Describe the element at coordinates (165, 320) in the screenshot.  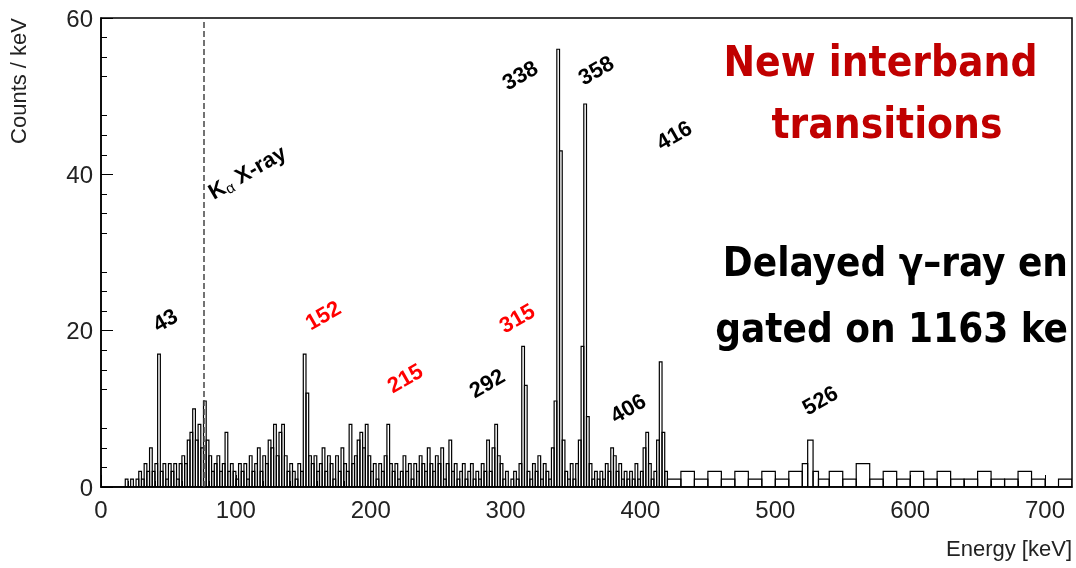
I see `annotation: 43` at that location.